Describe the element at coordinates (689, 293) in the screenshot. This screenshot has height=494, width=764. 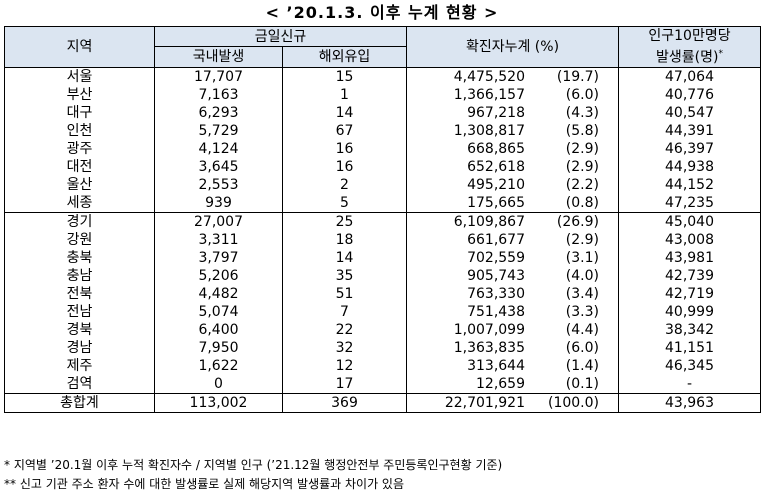
I see `cell-rate: 42,719` at that location.